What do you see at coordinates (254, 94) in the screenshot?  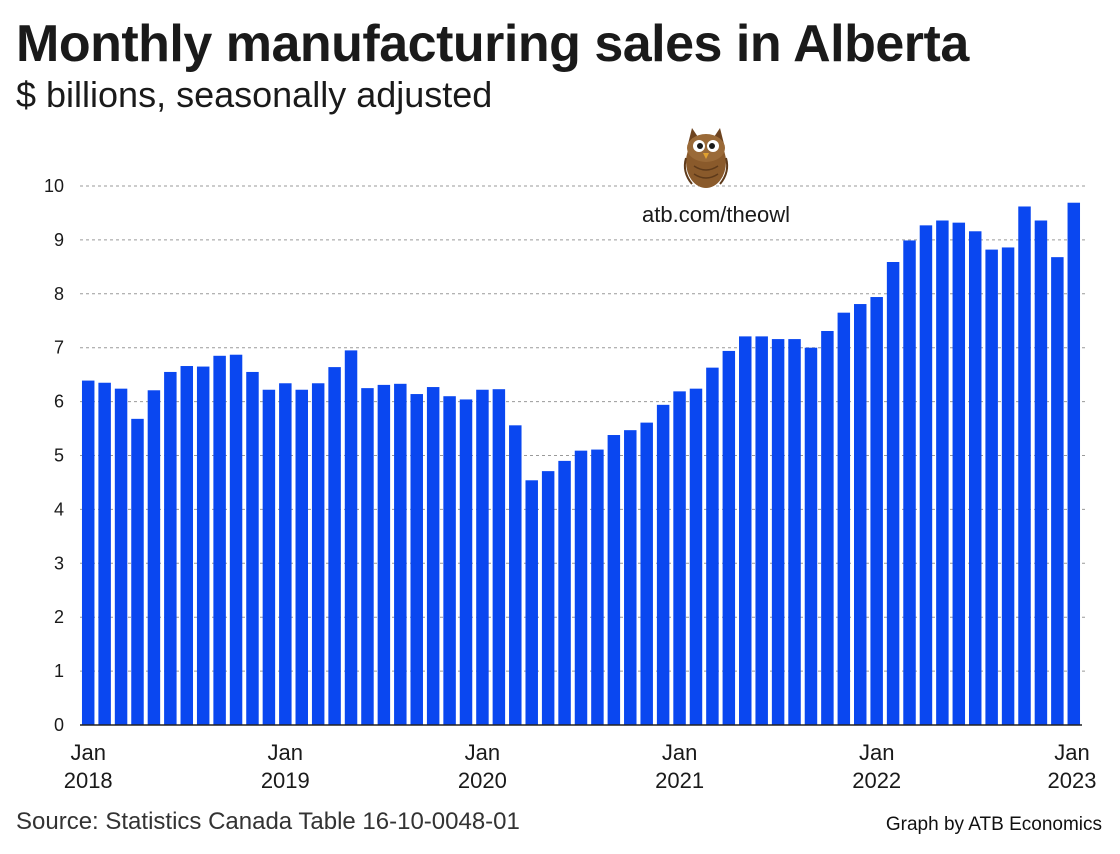 I see `chart-subtitle: $ billions, seasonally adjusted` at bounding box center [254, 94].